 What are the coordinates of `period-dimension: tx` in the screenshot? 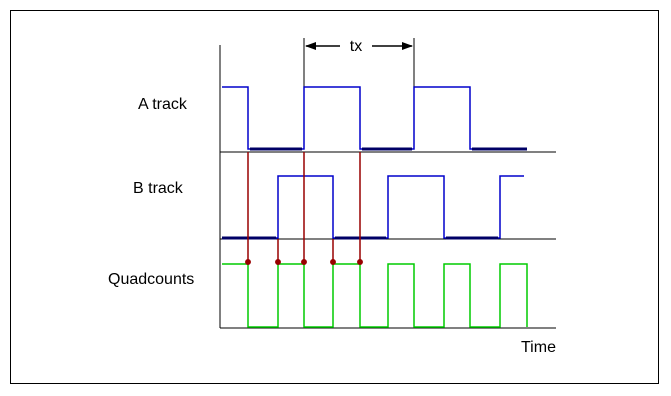 It's located at (359, 63).